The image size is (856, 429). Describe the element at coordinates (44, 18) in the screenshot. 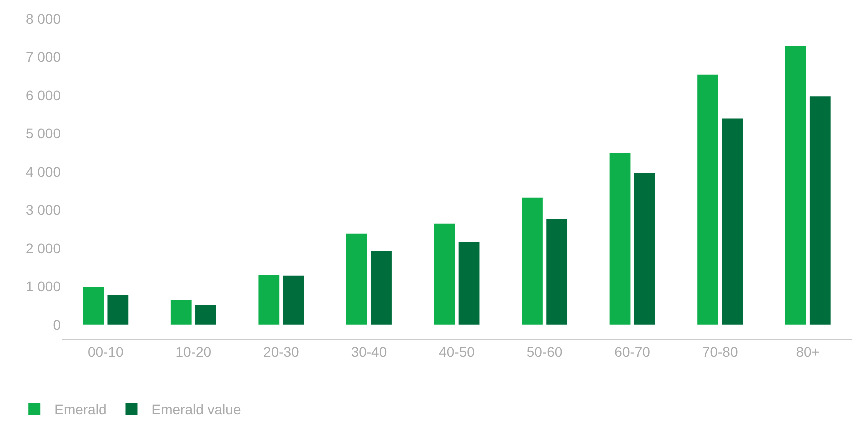

I see `y-tick-label: 8 000` at that location.